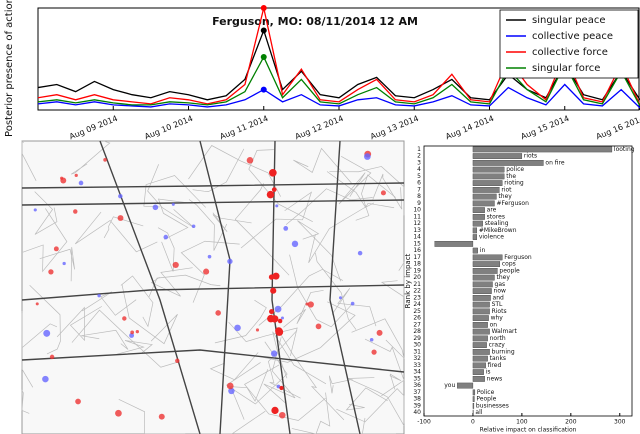 This screenshot has width=640, height=434. Describe the element at coordinates (417, 311) in the screenshot. I see `rank-label: 25` at that location.